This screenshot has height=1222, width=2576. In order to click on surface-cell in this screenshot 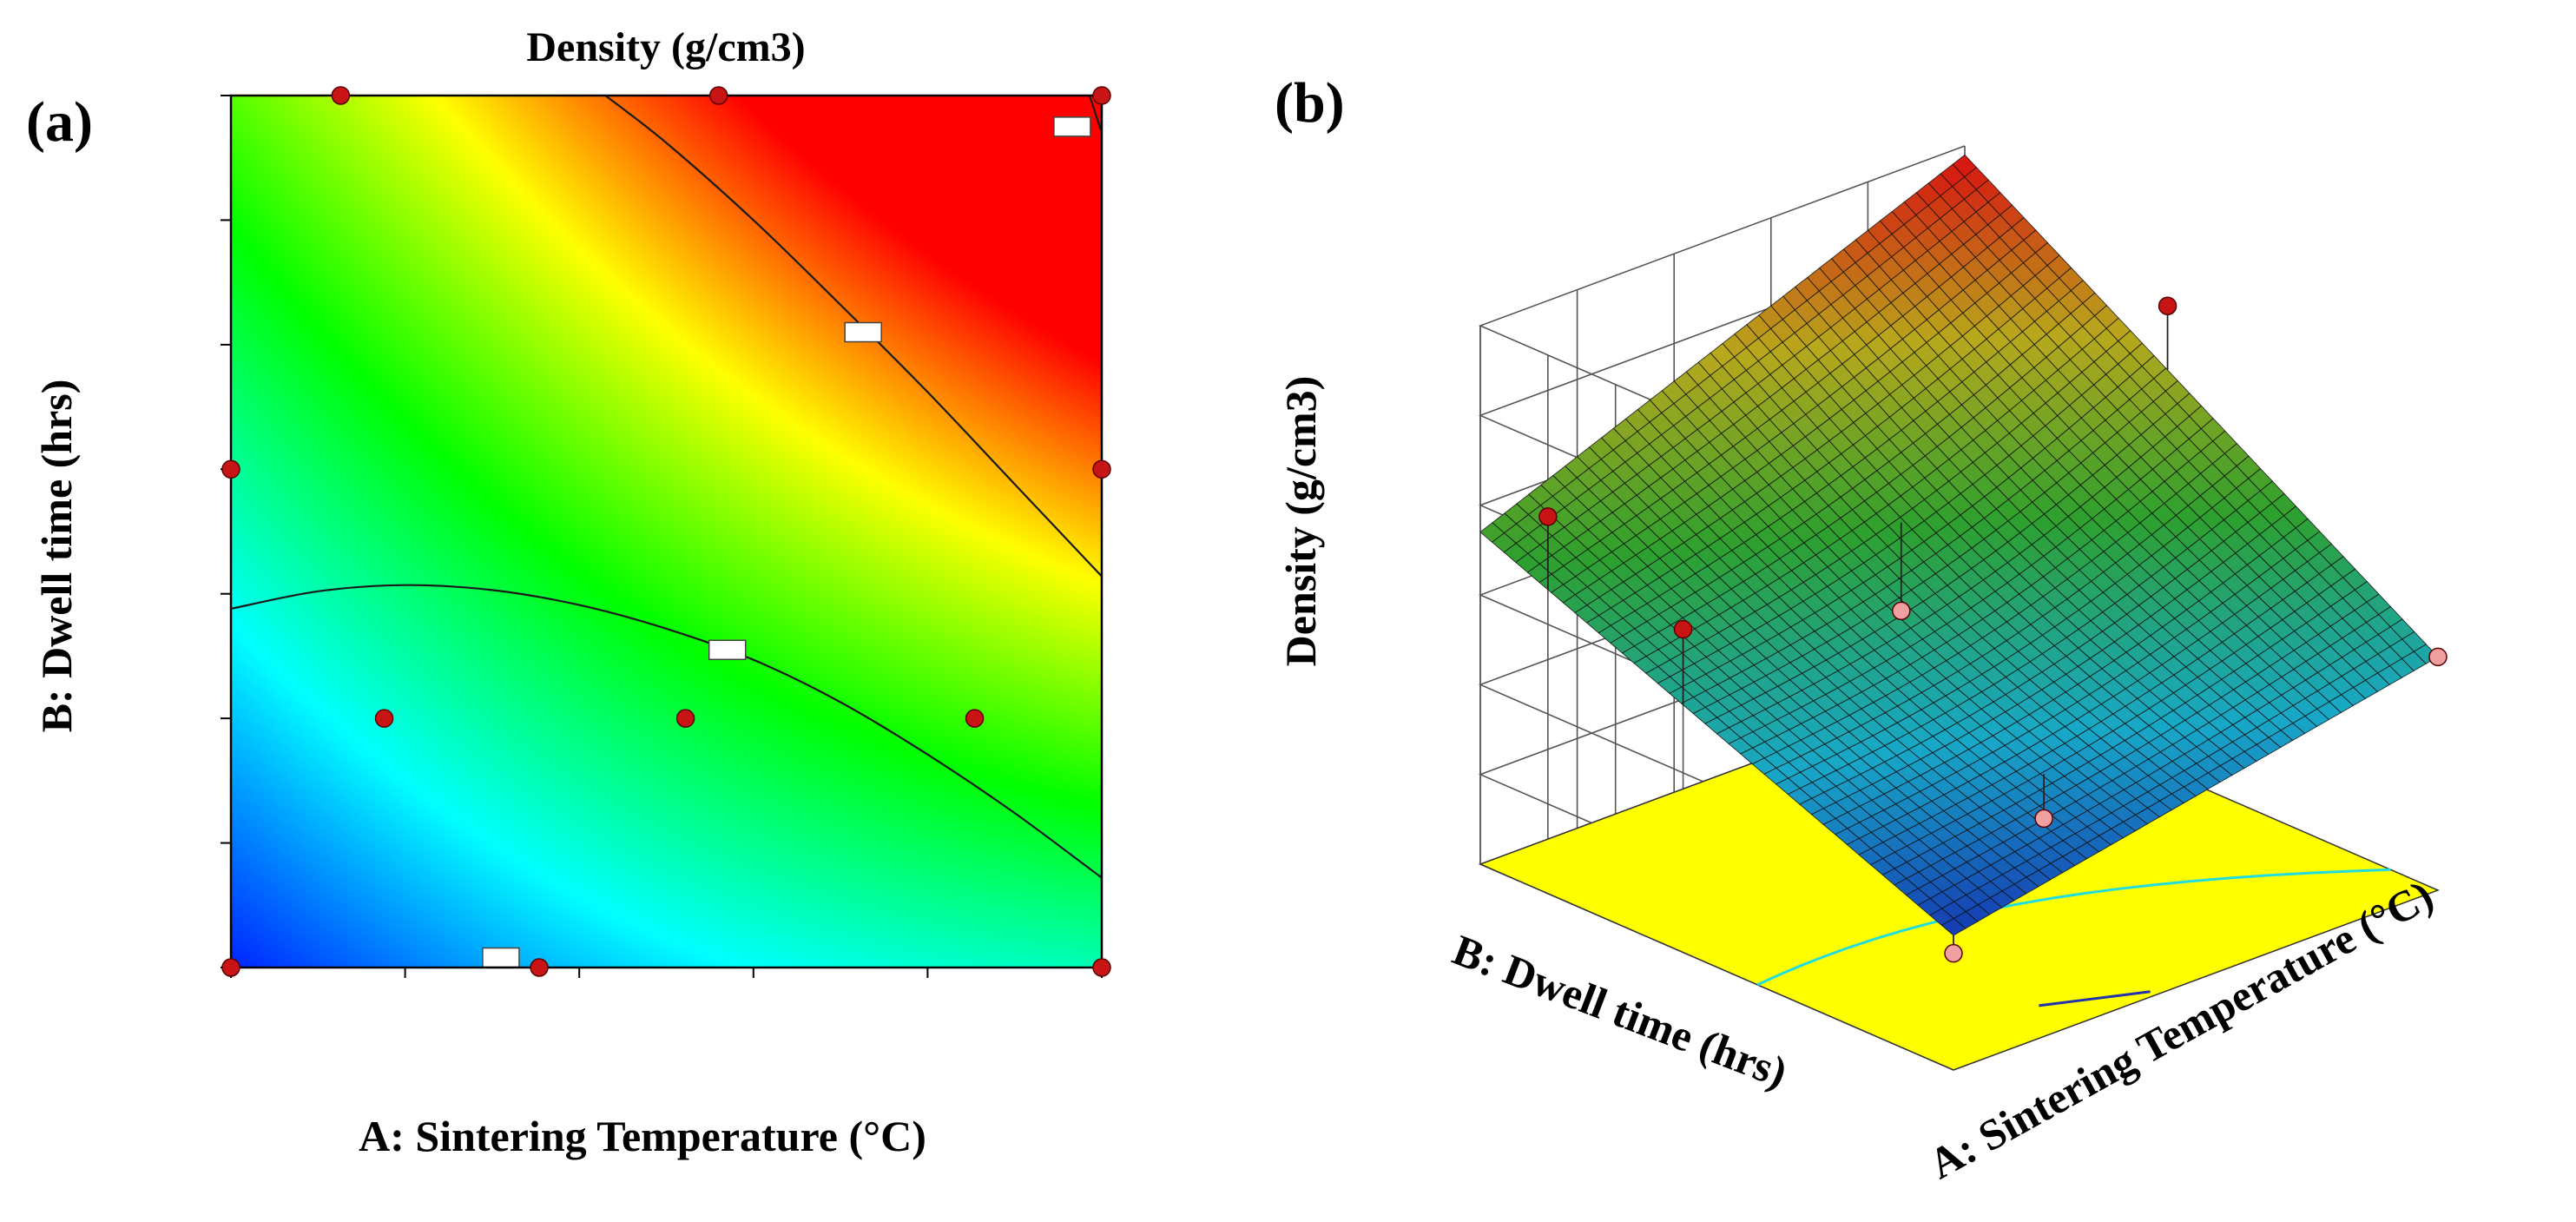, I will do `click(1953, 926)`.